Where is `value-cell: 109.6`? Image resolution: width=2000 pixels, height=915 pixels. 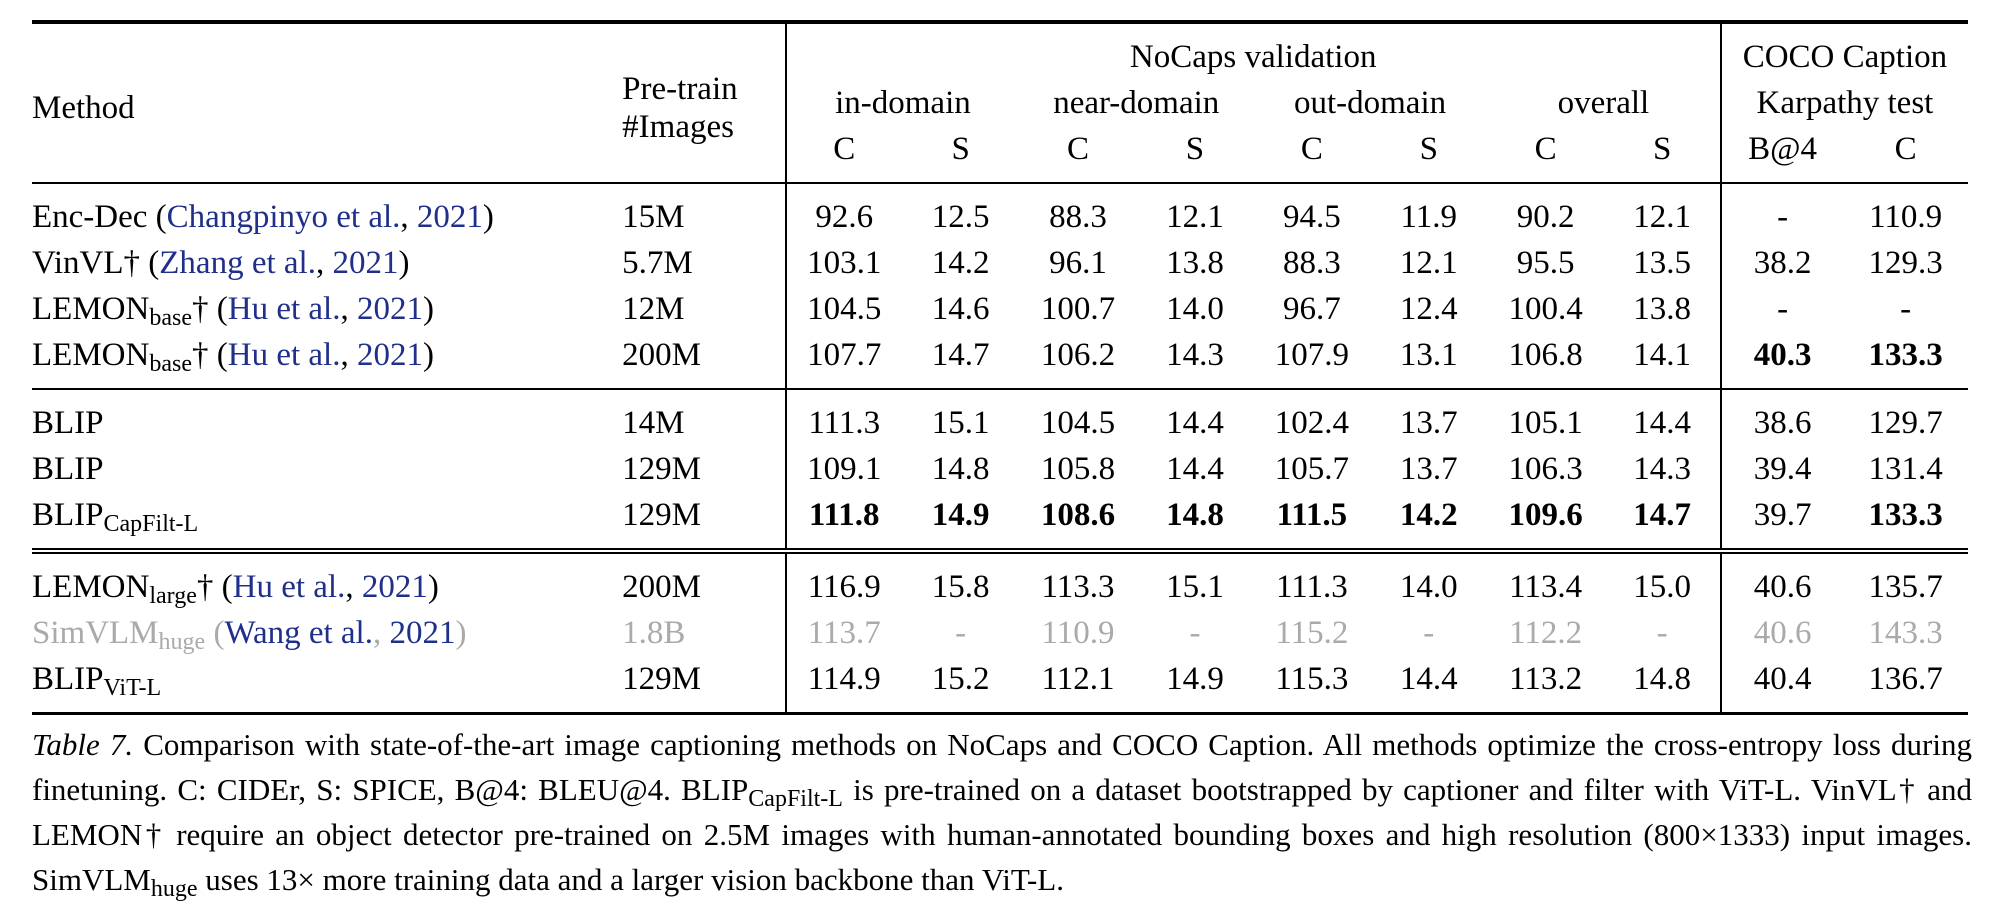 value-cell: 109.6 is located at coordinates (1545, 515).